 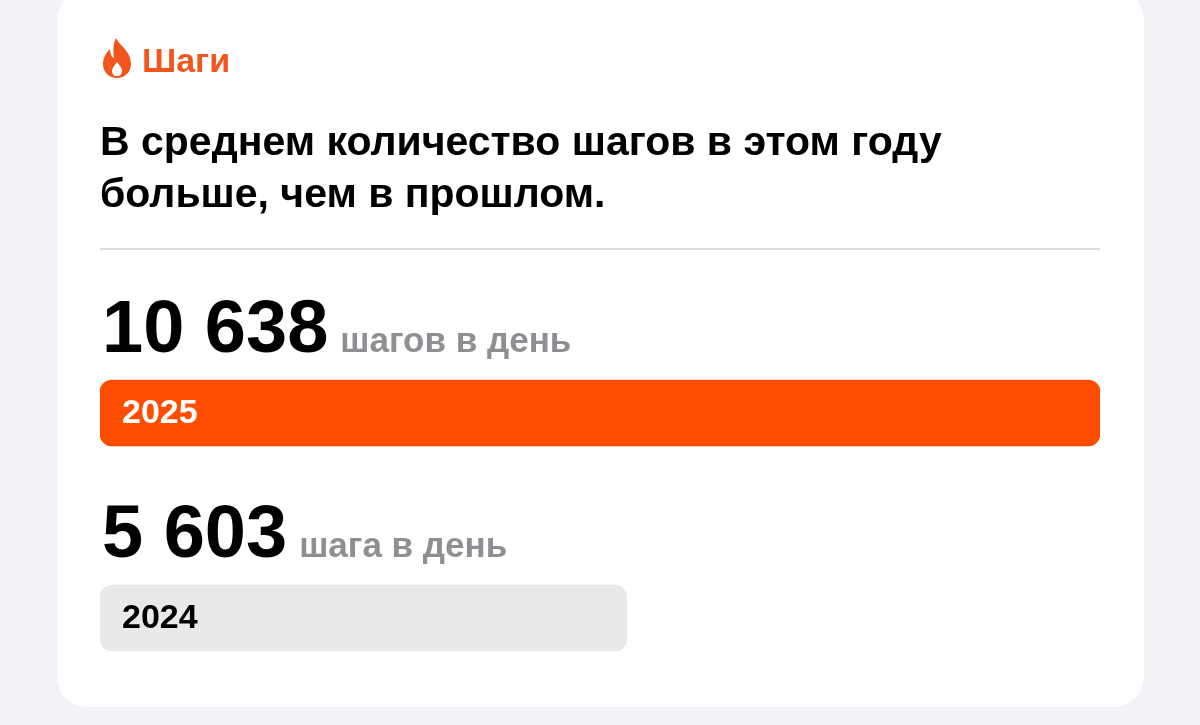 I want to click on y-tick-label: 2024, so click(x=160, y=616).